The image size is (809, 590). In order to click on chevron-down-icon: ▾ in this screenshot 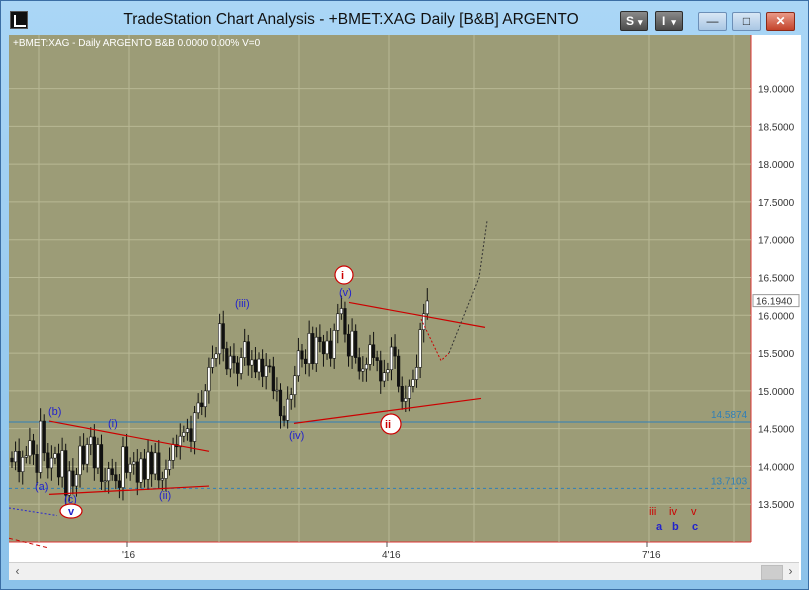, I will do `click(640, 22)`.